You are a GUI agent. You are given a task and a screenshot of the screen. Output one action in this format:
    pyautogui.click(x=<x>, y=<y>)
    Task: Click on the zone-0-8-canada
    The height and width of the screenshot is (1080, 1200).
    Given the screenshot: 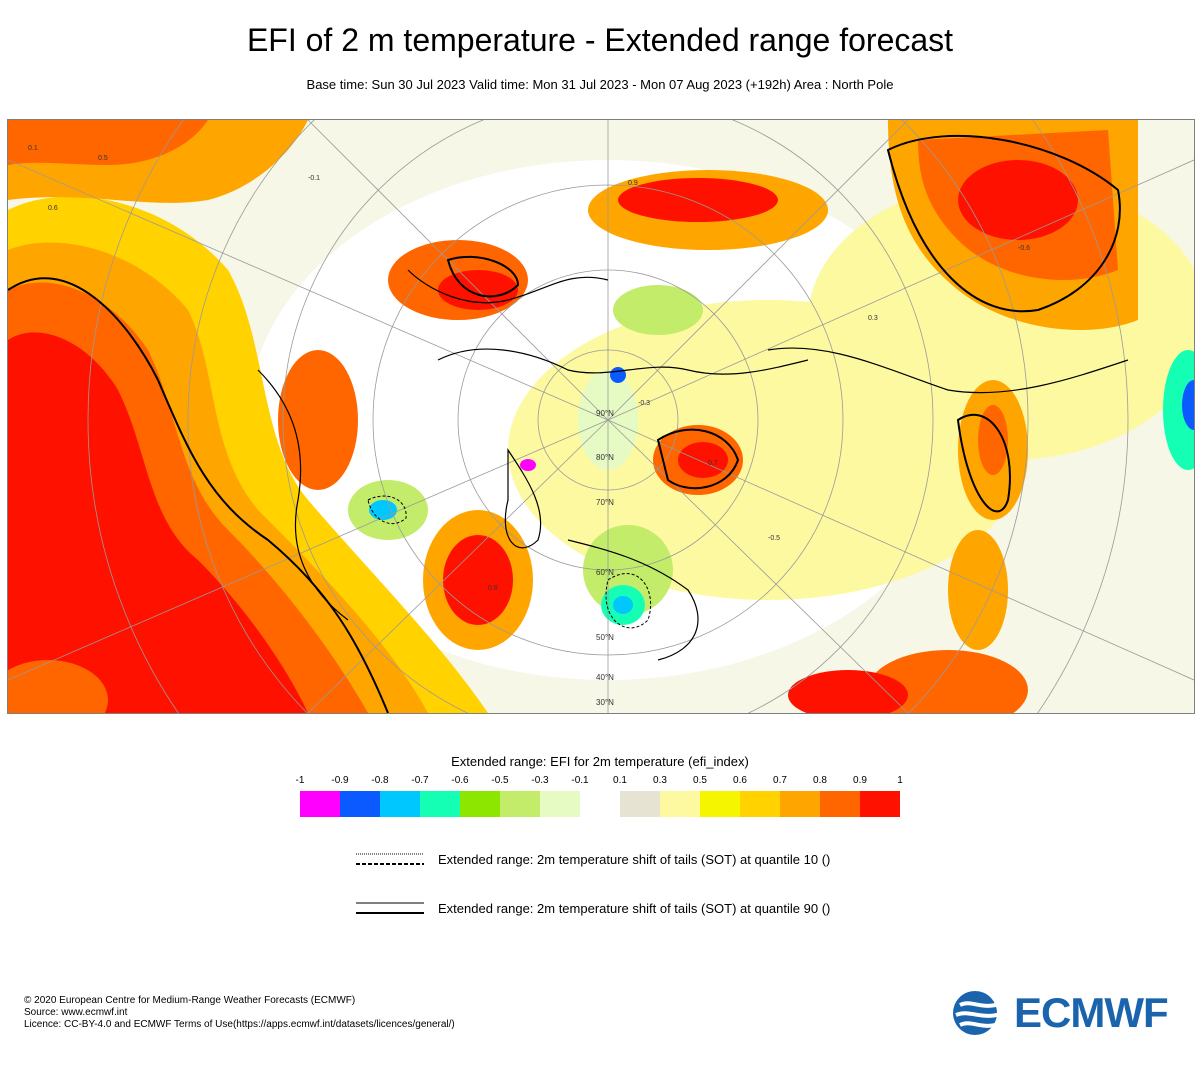 What is the action you would take?
    pyautogui.click(x=318, y=420)
    